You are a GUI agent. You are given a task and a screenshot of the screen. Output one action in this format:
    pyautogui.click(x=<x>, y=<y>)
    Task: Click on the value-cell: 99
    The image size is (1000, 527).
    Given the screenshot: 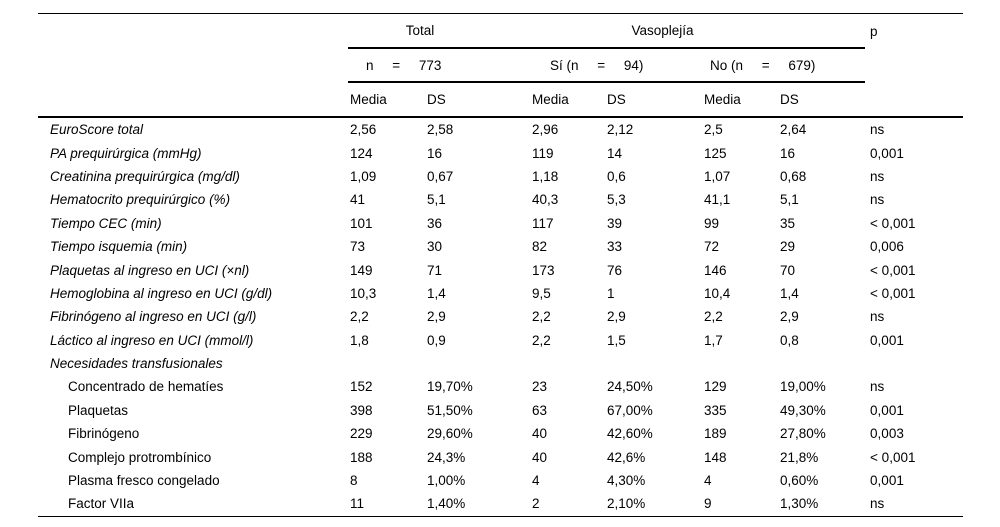 What is the action you would take?
    pyautogui.click(x=712, y=223)
    